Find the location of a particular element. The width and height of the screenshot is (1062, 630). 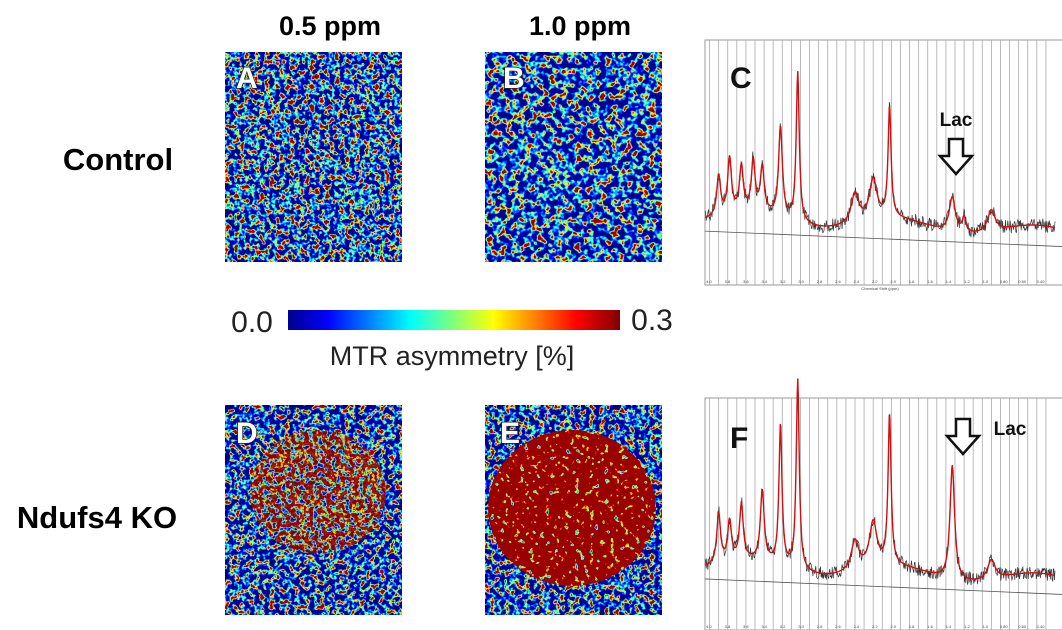

colorbar-max: 0.3 is located at coordinates (652, 320).